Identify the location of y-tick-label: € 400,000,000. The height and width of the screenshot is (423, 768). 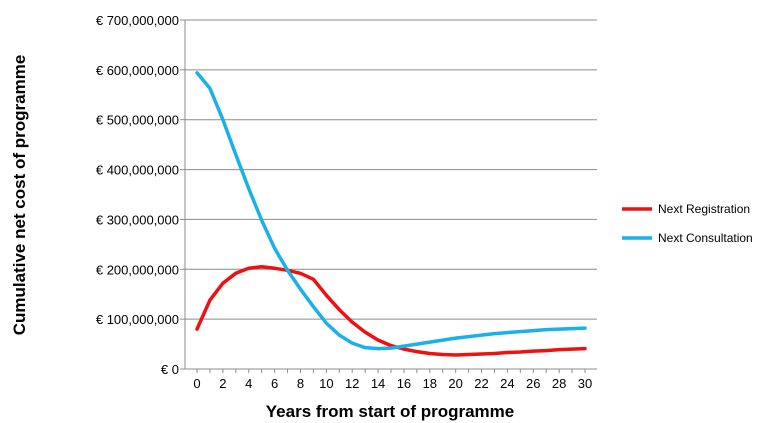
(137, 170).